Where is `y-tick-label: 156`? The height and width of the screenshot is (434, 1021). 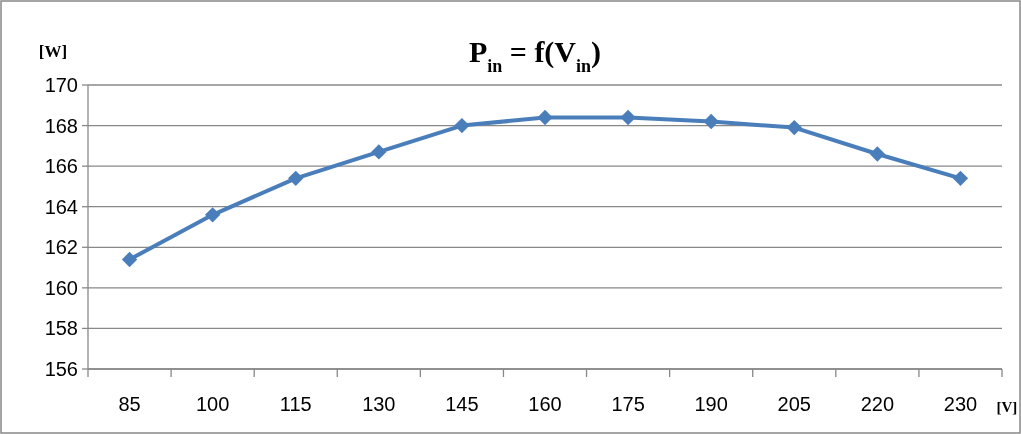
y-tick-label: 156 is located at coordinates (61, 369).